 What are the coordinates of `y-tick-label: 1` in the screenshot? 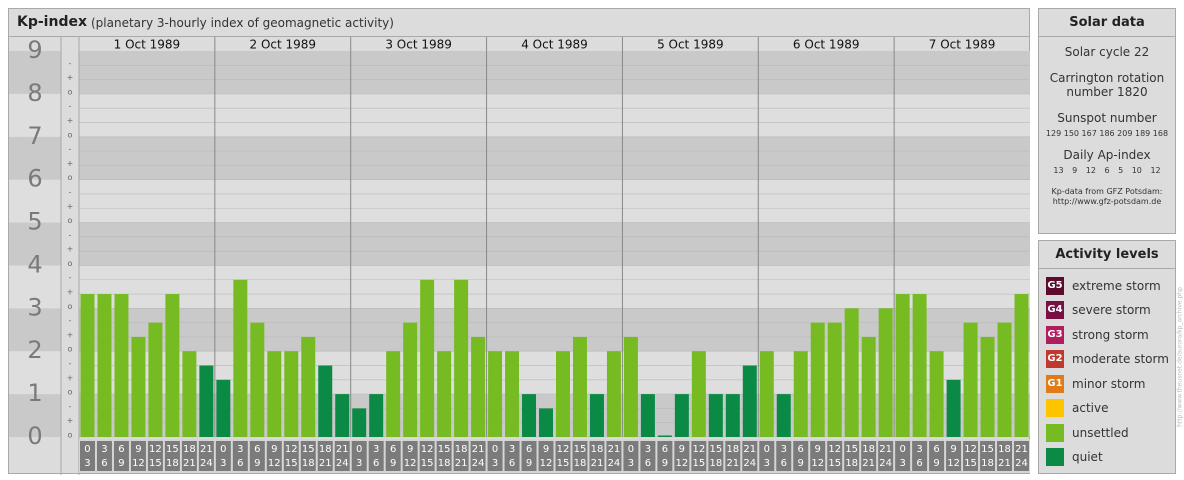 It's located at (34, 393).